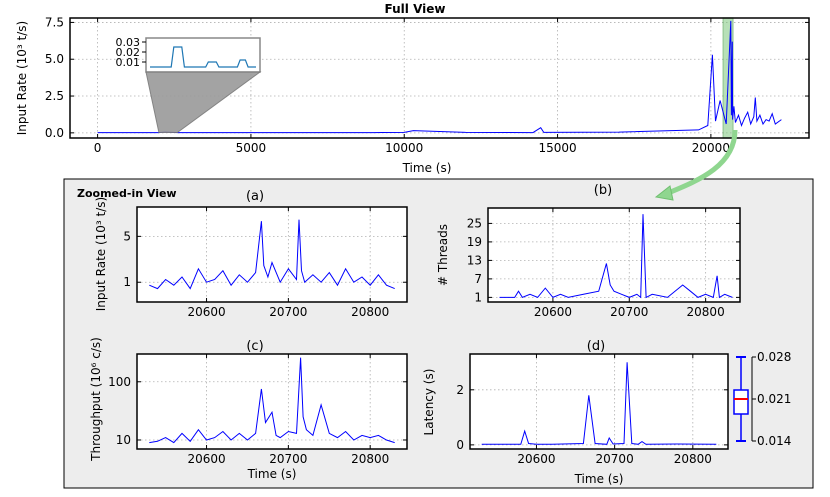 The height and width of the screenshot is (497, 830). I want to click on plot-area-c, so click(272, 401).